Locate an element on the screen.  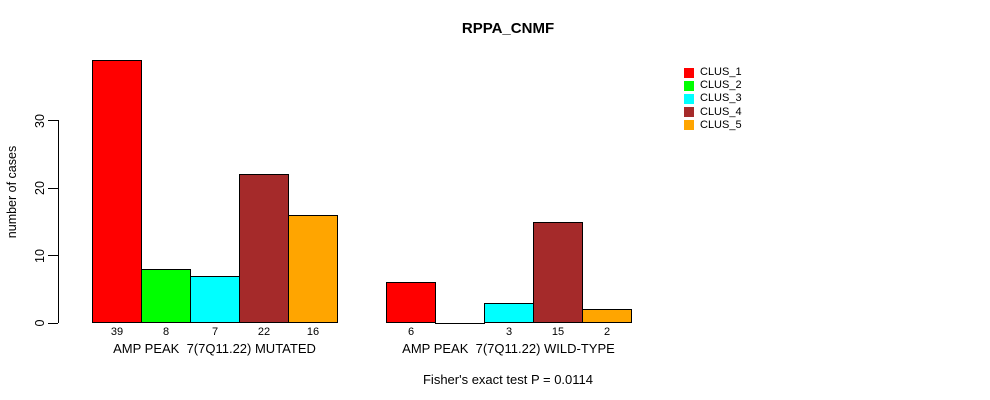
bar-clus_5-group1 is located at coordinates (313, 269).